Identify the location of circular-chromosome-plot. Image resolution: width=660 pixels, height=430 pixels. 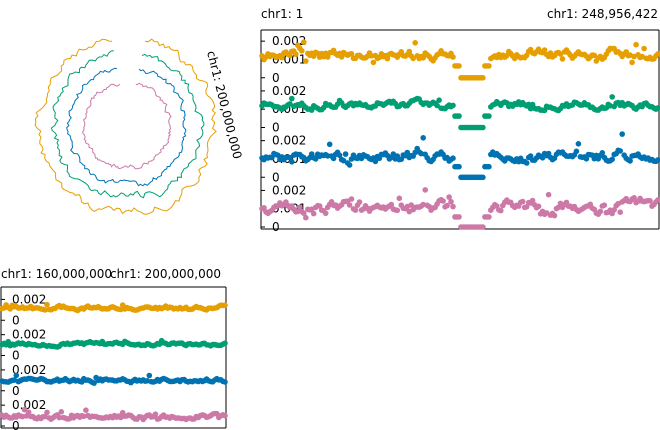
(125, 126).